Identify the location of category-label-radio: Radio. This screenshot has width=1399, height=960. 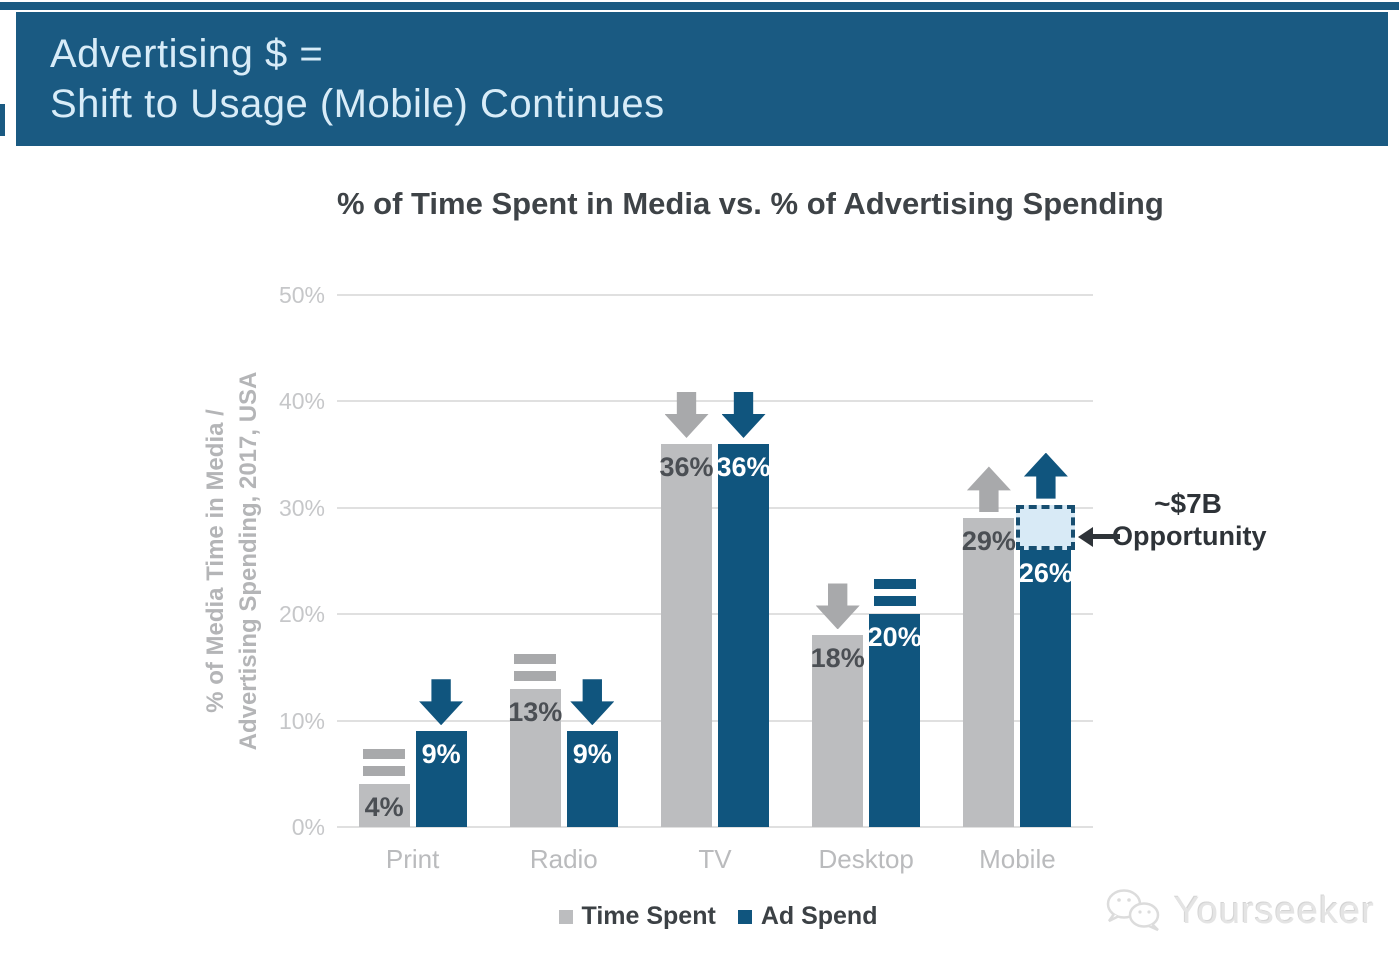
(563, 859).